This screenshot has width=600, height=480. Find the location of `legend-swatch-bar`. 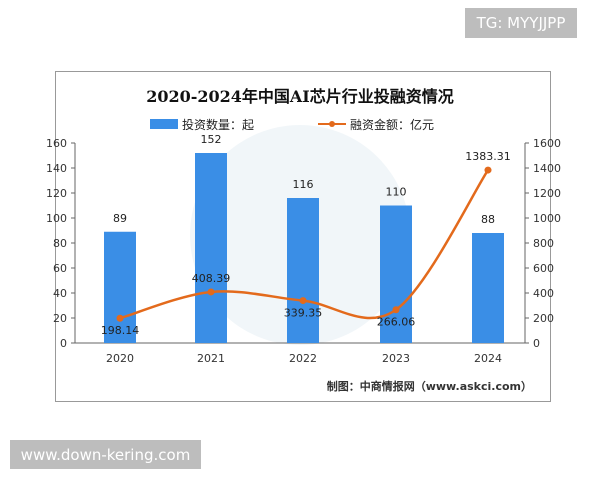

legend-swatch-bar is located at coordinates (164, 124).